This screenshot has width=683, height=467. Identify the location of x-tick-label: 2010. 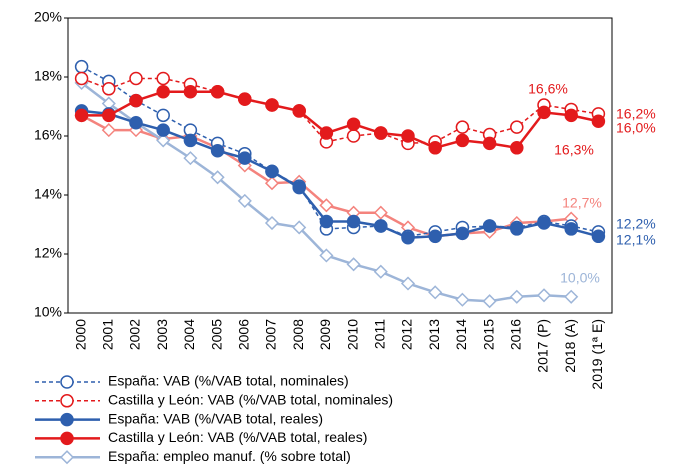
(352, 334).